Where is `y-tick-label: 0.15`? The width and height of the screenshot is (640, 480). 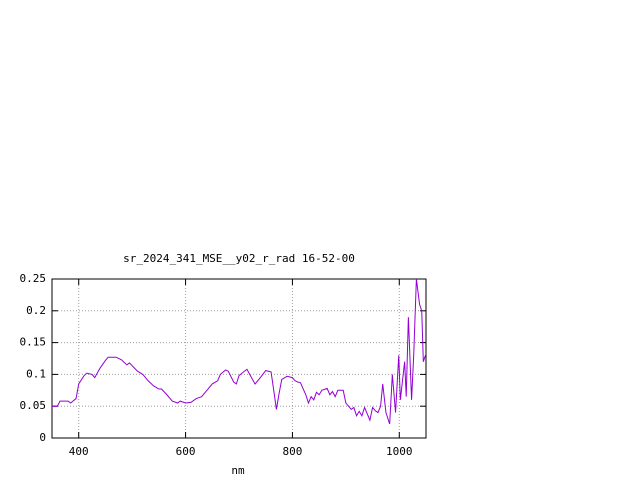
y-tick-label: 0.15 is located at coordinates (33, 342).